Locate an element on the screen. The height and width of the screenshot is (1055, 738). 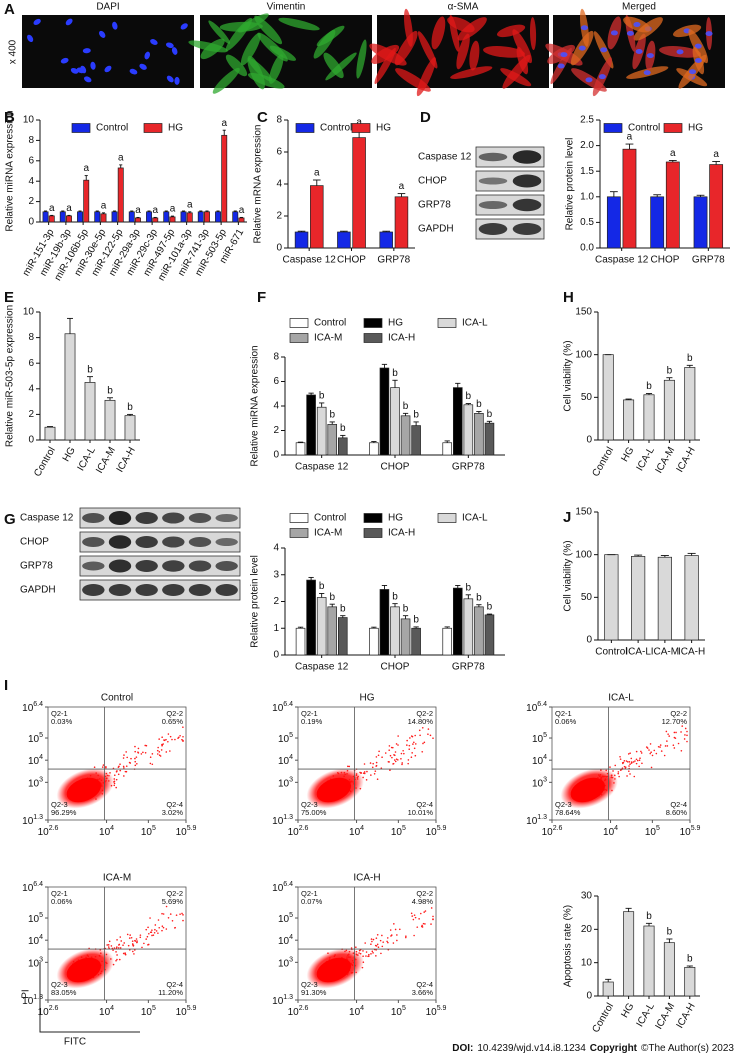
y-axis-label: Relative protein level is located at coordinates (255, 601).